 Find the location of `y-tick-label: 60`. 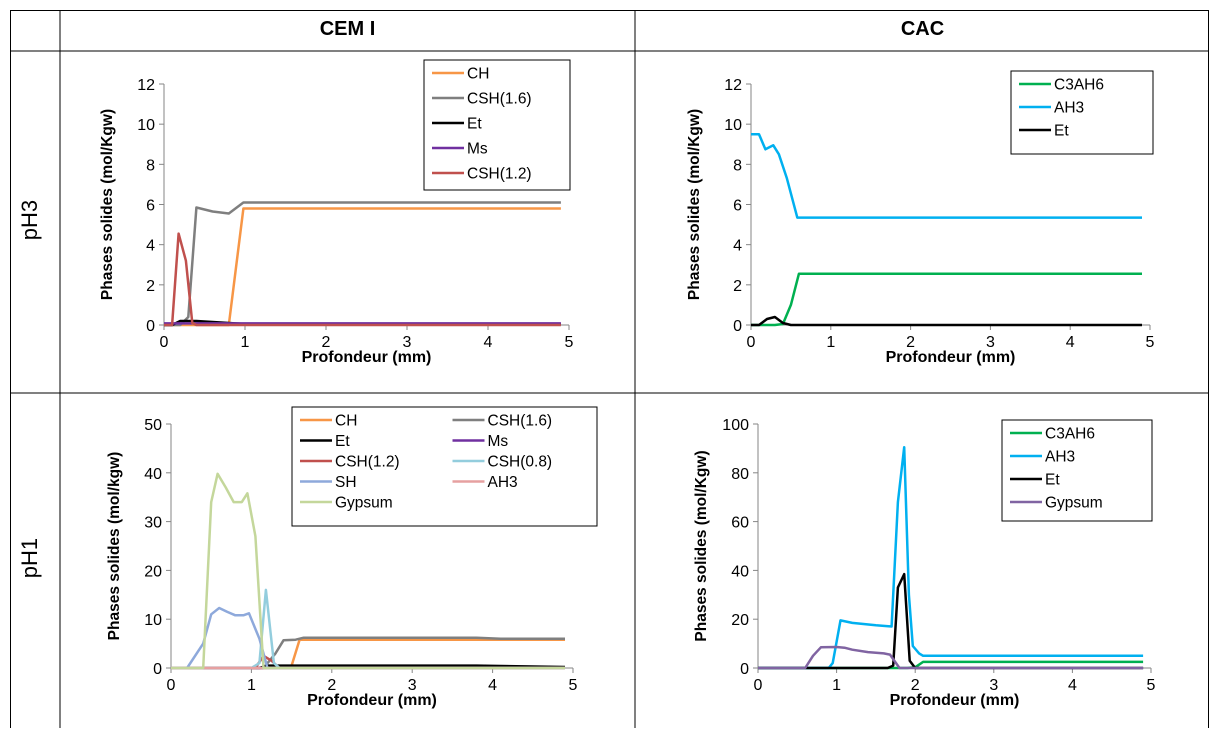

y-tick-label: 60 is located at coordinates (740, 523).